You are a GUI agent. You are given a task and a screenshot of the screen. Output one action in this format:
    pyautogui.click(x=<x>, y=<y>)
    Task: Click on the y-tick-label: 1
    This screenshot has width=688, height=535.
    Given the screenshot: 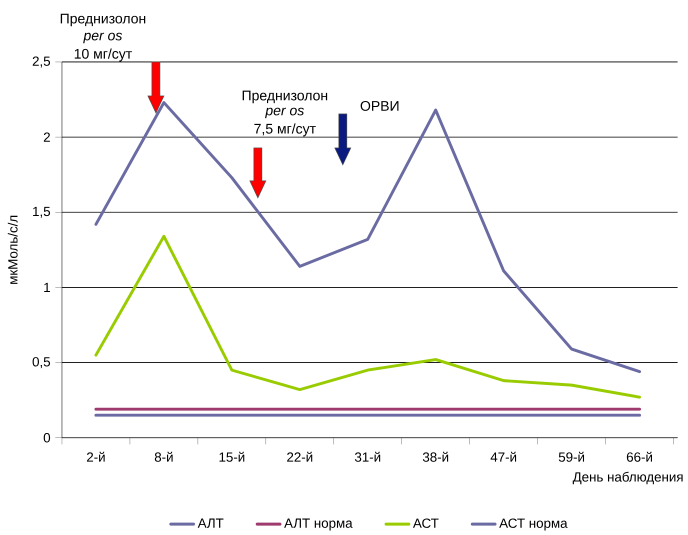 What is the action you would take?
    pyautogui.click(x=47, y=287)
    